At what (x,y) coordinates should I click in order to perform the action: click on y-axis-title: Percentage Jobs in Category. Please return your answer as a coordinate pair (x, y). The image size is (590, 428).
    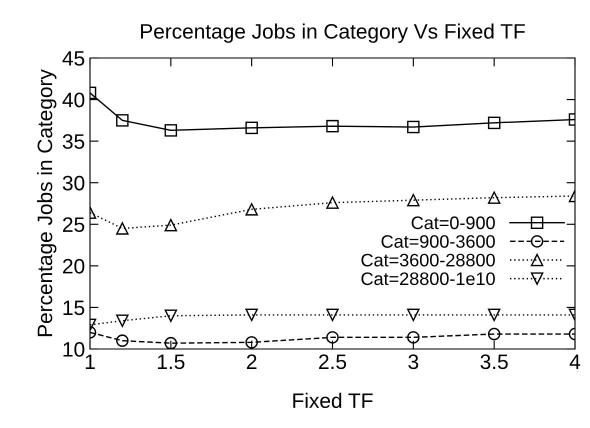
    Looking at the image, I should click on (46, 202).